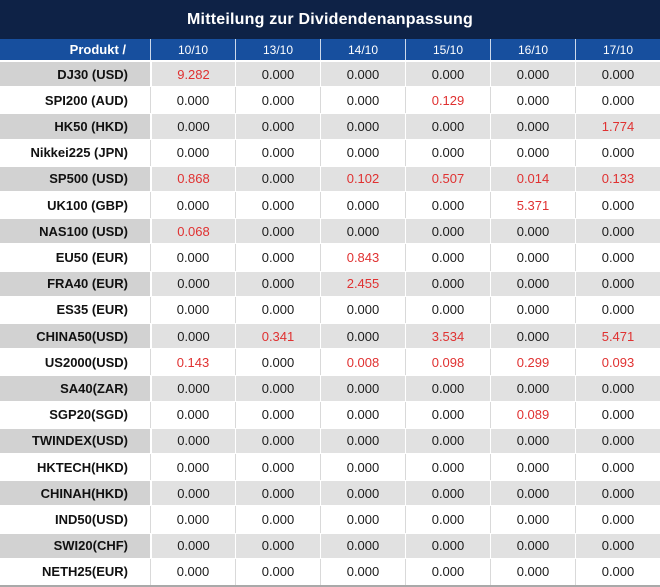 The width and height of the screenshot is (660, 587). Describe the element at coordinates (75, 493) in the screenshot. I see `product-name-cell: CHINAH(HKD)` at that location.